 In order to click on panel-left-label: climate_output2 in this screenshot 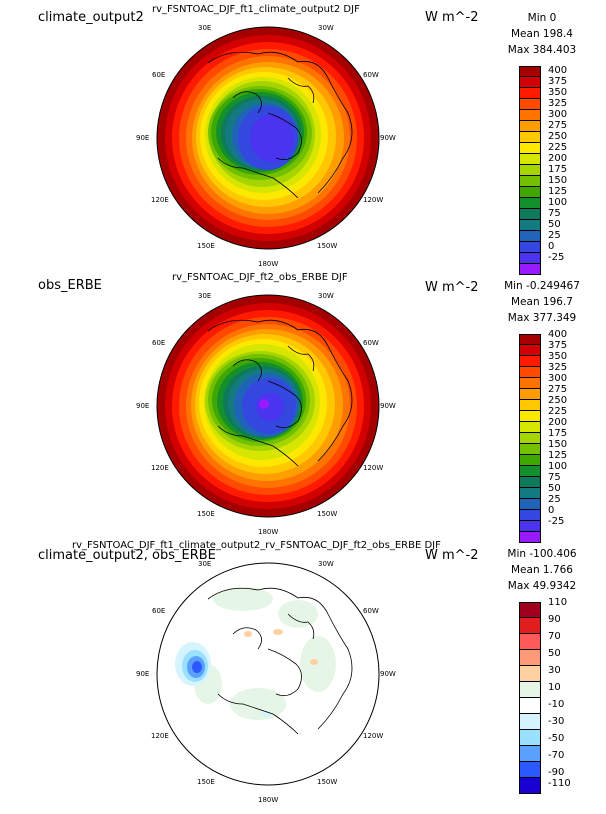, I will do `click(91, 17)`.